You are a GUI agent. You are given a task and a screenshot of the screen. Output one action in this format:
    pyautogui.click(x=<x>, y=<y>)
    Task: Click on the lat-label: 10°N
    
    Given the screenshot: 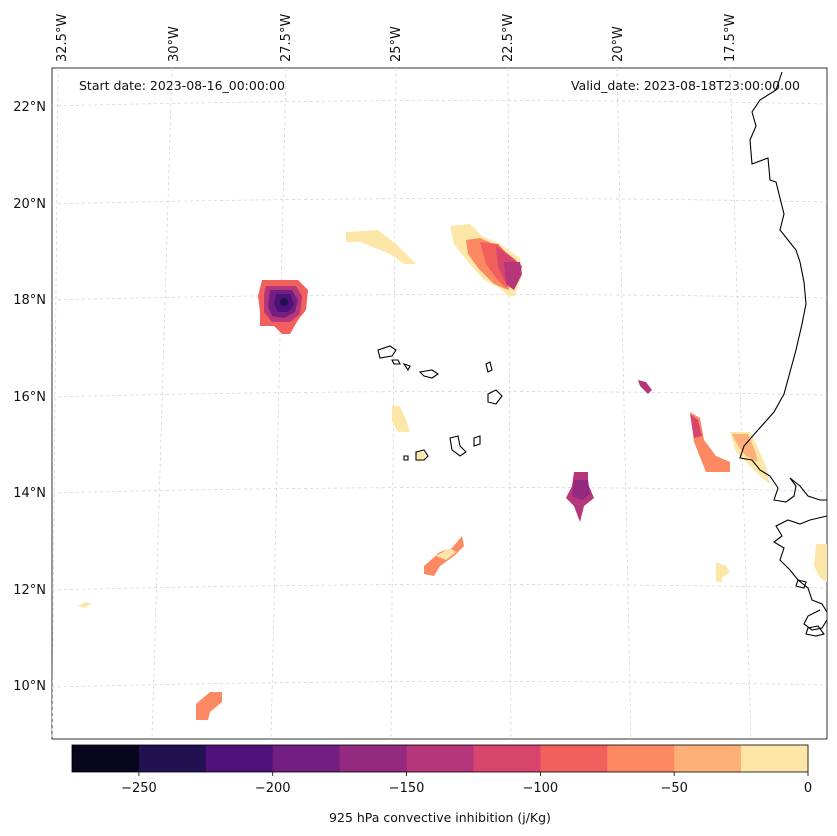 What is the action you would take?
    pyautogui.click(x=29, y=686)
    